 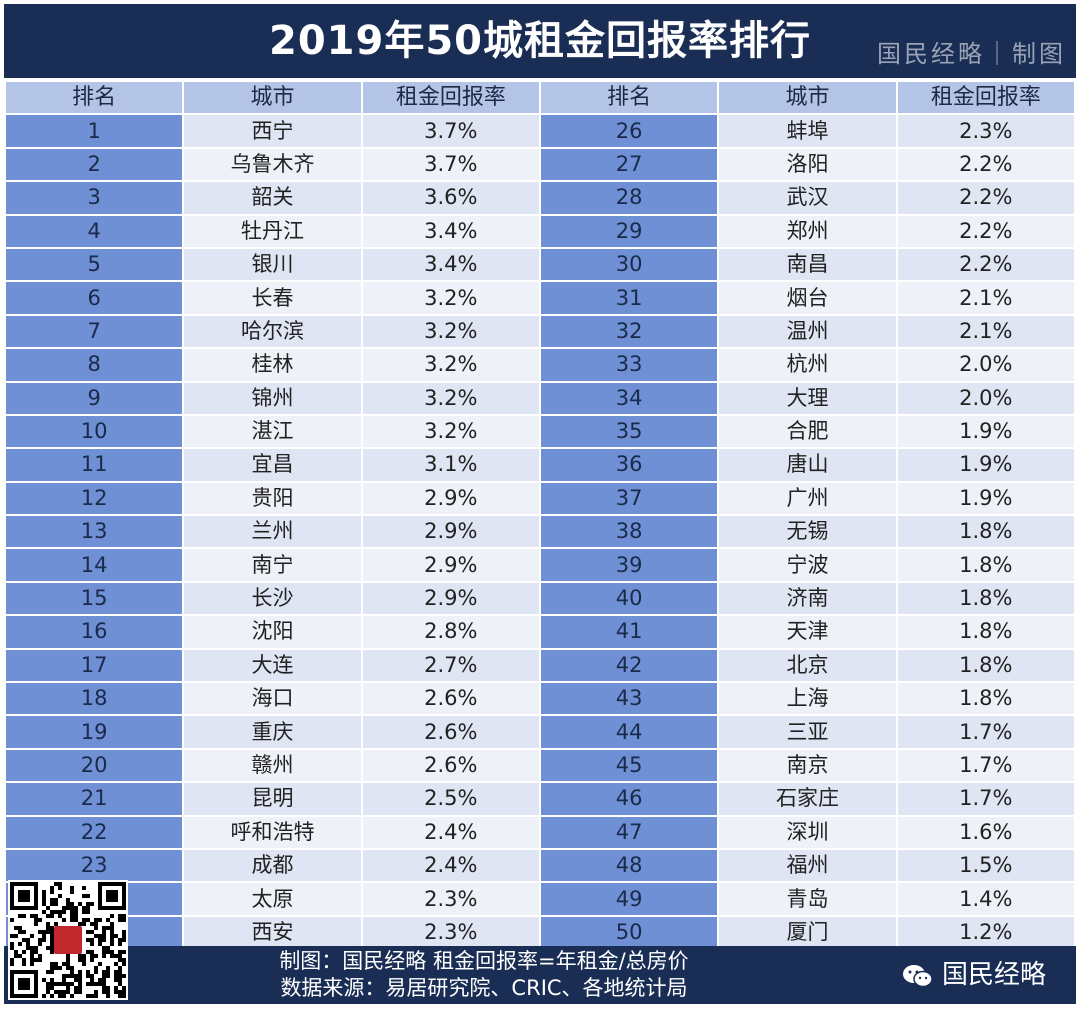 What do you see at coordinates (807, 131) in the screenshot?
I see `city-name: 蚌埠` at bounding box center [807, 131].